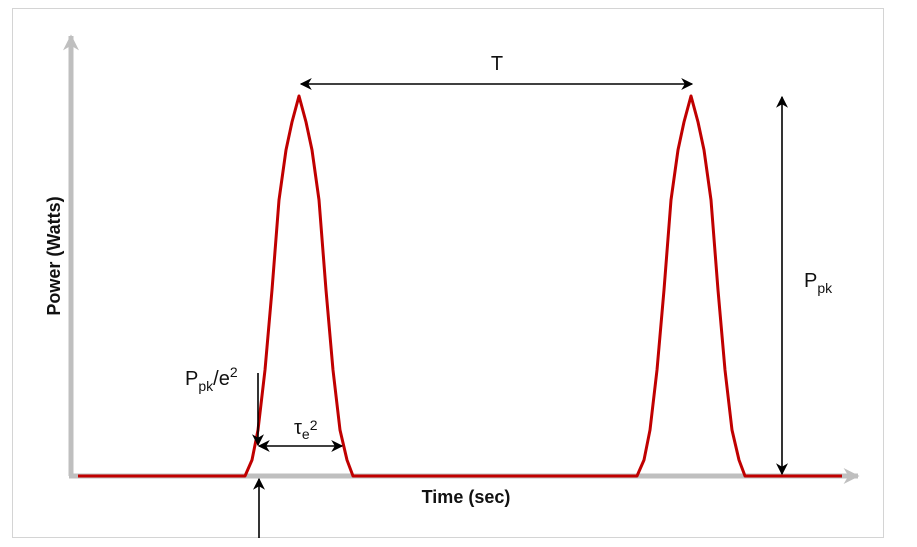 This screenshot has height=547, width=917. What do you see at coordinates (497, 64) in the screenshot?
I see `period-label: T` at bounding box center [497, 64].